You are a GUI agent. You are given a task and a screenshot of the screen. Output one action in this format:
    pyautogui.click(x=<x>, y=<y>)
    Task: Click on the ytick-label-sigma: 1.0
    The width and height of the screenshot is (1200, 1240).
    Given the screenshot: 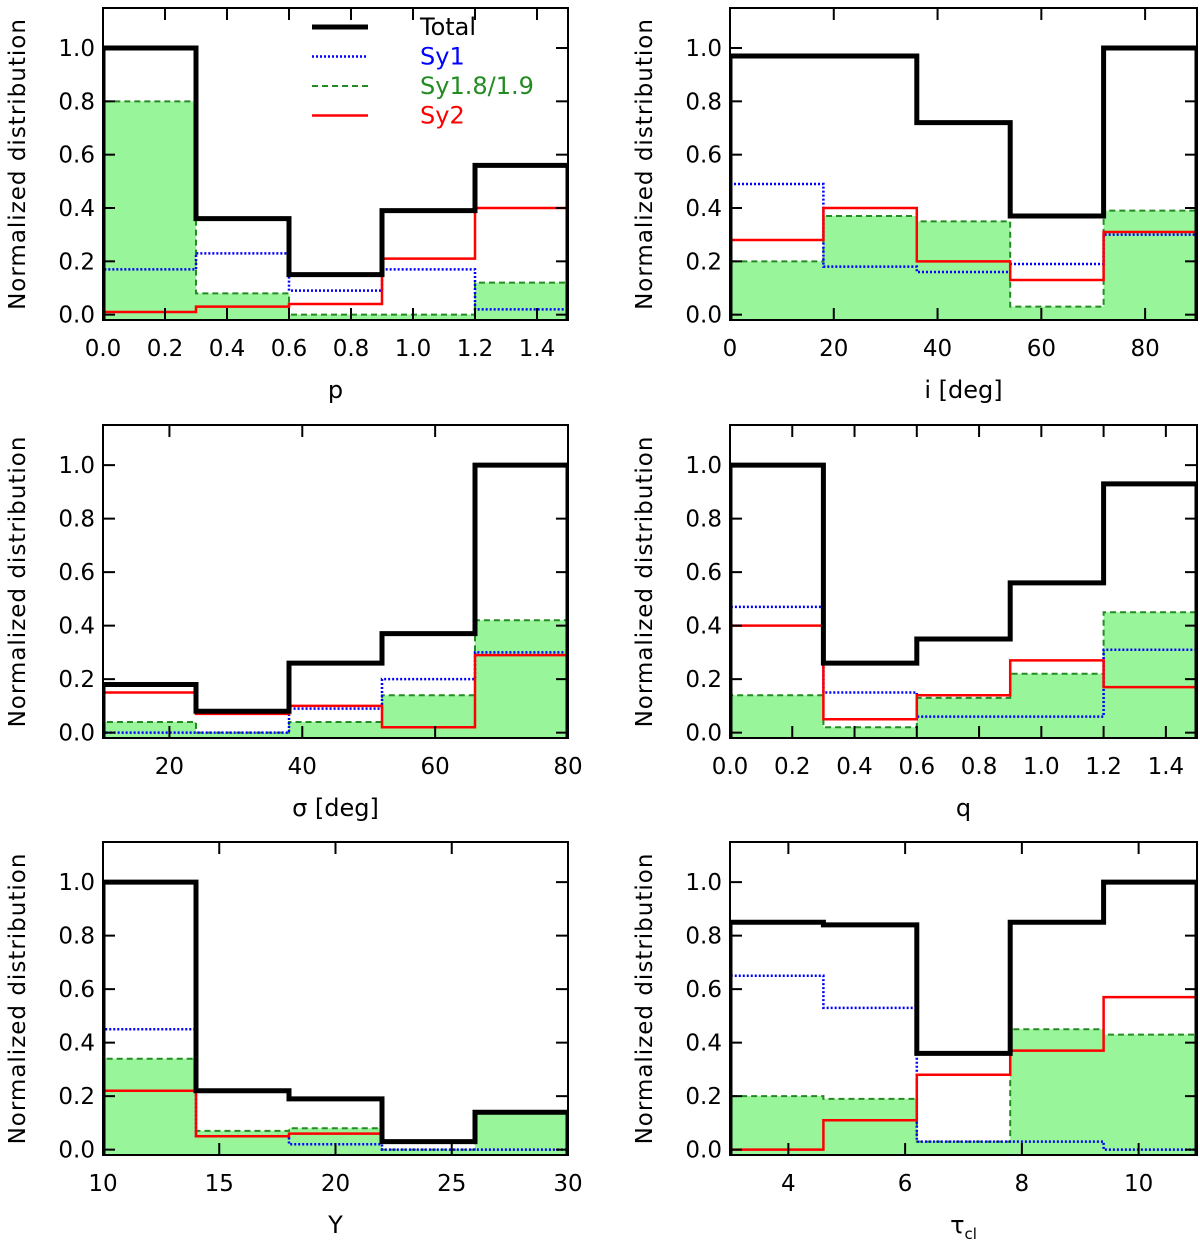 What is the action you would take?
    pyautogui.click(x=76, y=466)
    